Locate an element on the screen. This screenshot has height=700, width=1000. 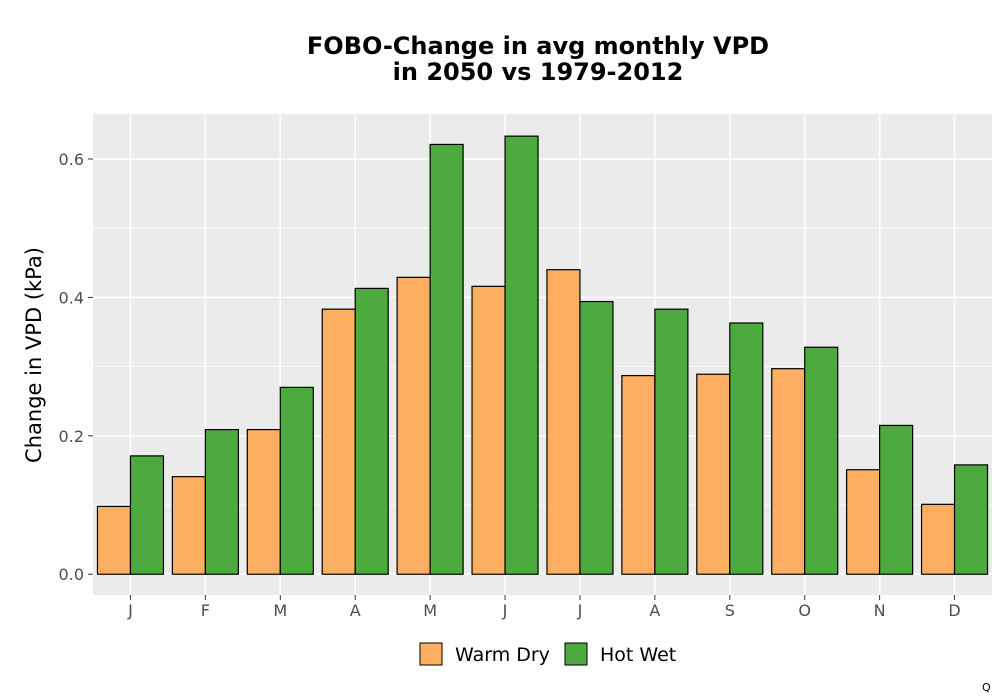
y-tick-label: 0.6 is located at coordinates (71, 159).